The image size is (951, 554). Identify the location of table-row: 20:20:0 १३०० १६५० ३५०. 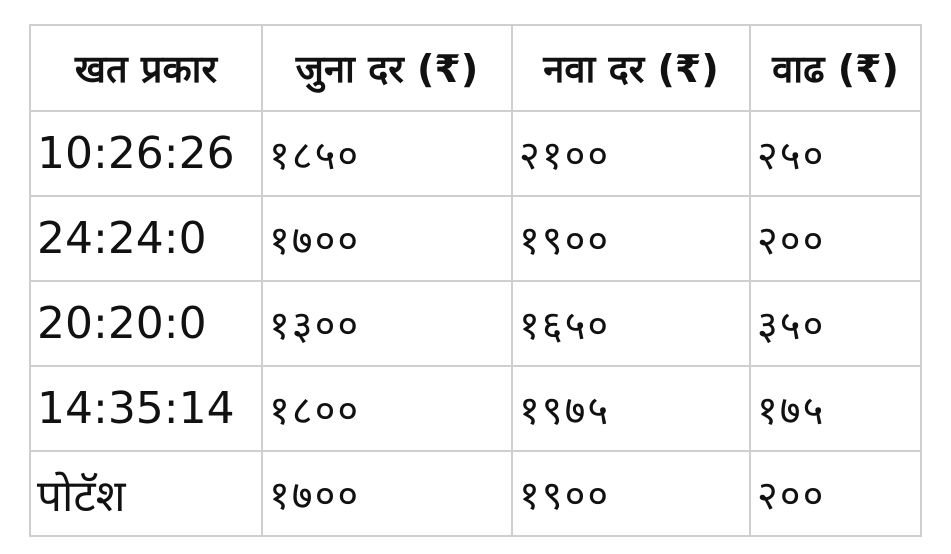
(475, 323).